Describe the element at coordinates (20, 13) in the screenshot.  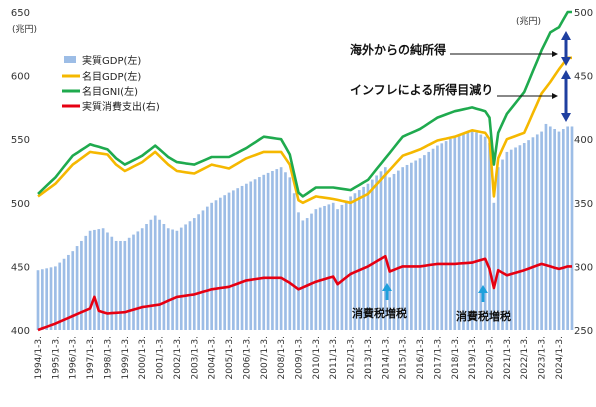
I see `left-tick-label: 650` at that location.